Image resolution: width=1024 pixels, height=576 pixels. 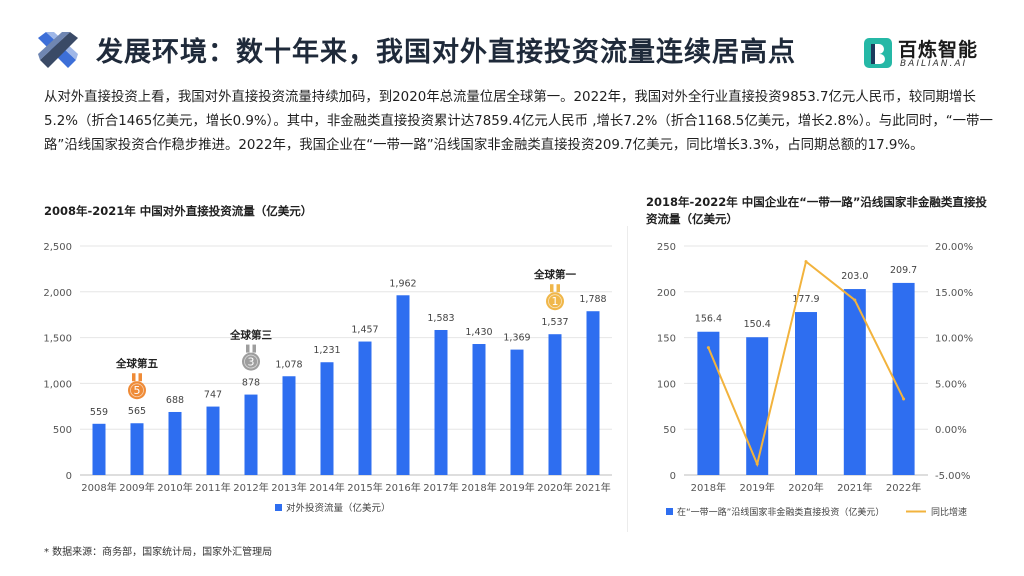 I want to click on y-tick-label: 150, so click(x=666, y=339).